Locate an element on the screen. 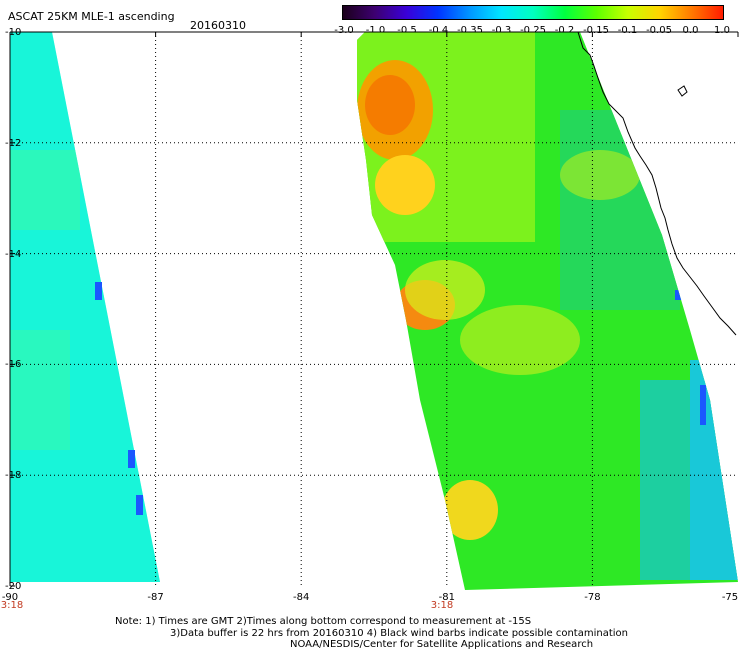  latitude-label: -12 is located at coordinates (13, 143).